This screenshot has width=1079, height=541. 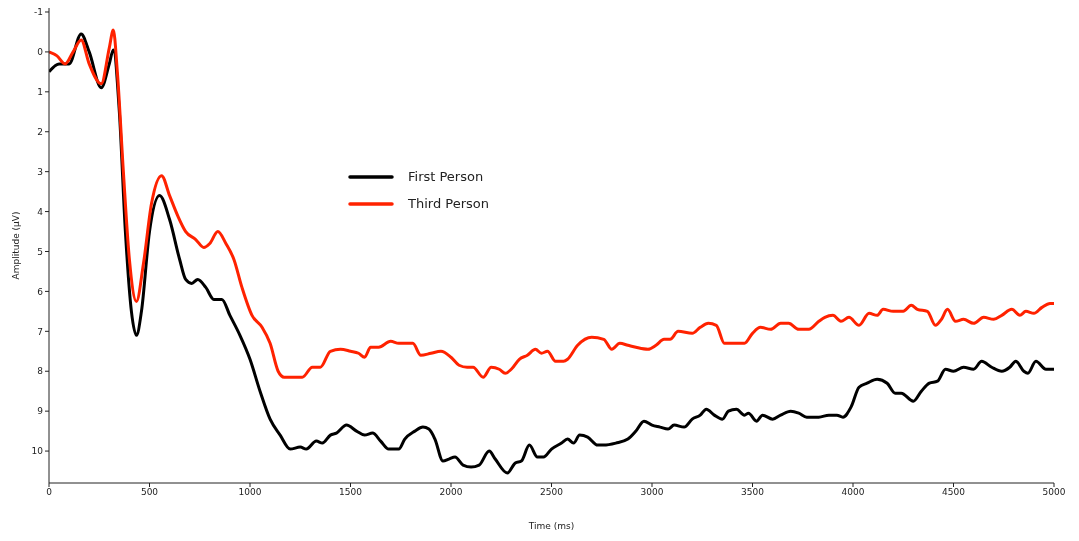 What do you see at coordinates (40, 411) in the screenshot?
I see `y-tick-label: 9` at bounding box center [40, 411].